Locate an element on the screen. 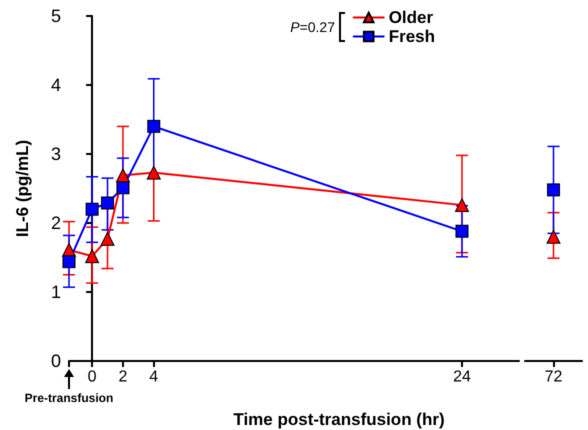 The height and width of the screenshot is (430, 588). annotation: P=0.27 is located at coordinates (313, 27).